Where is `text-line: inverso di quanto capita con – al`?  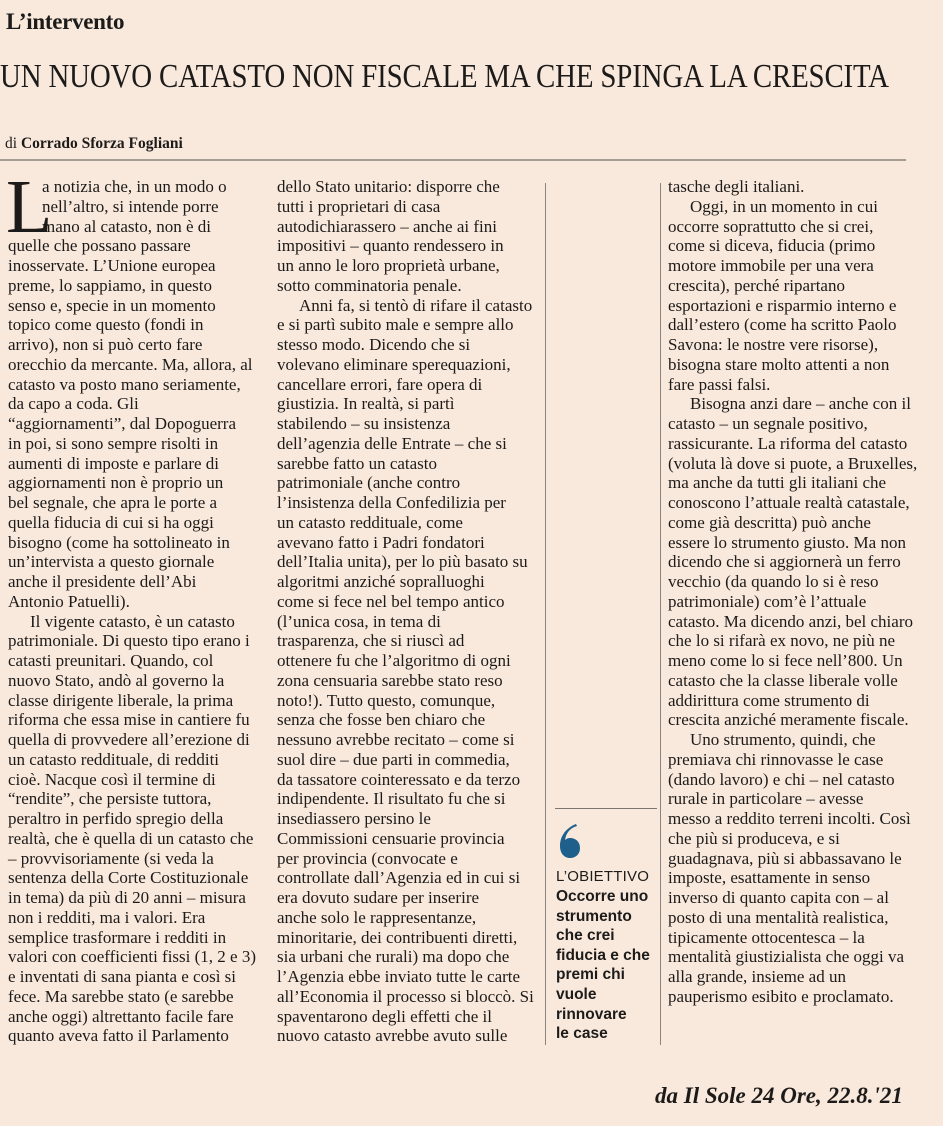 text-line: inverso di quanto capita con – al is located at coordinates (778, 897).